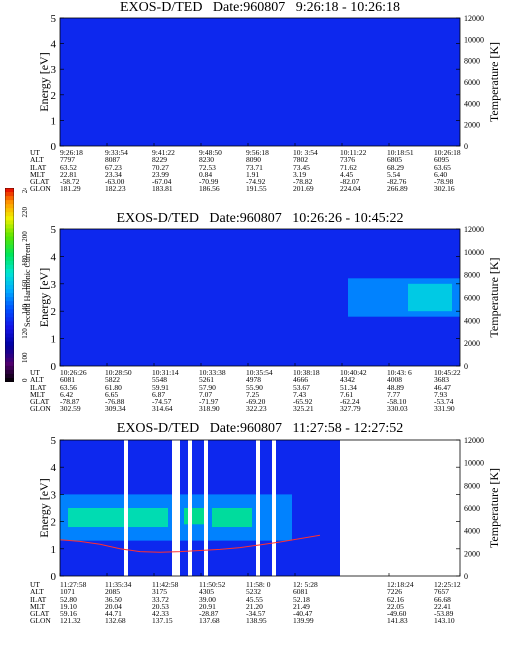  I want to click on orbit-info-cell: 132.68, so click(115, 621).